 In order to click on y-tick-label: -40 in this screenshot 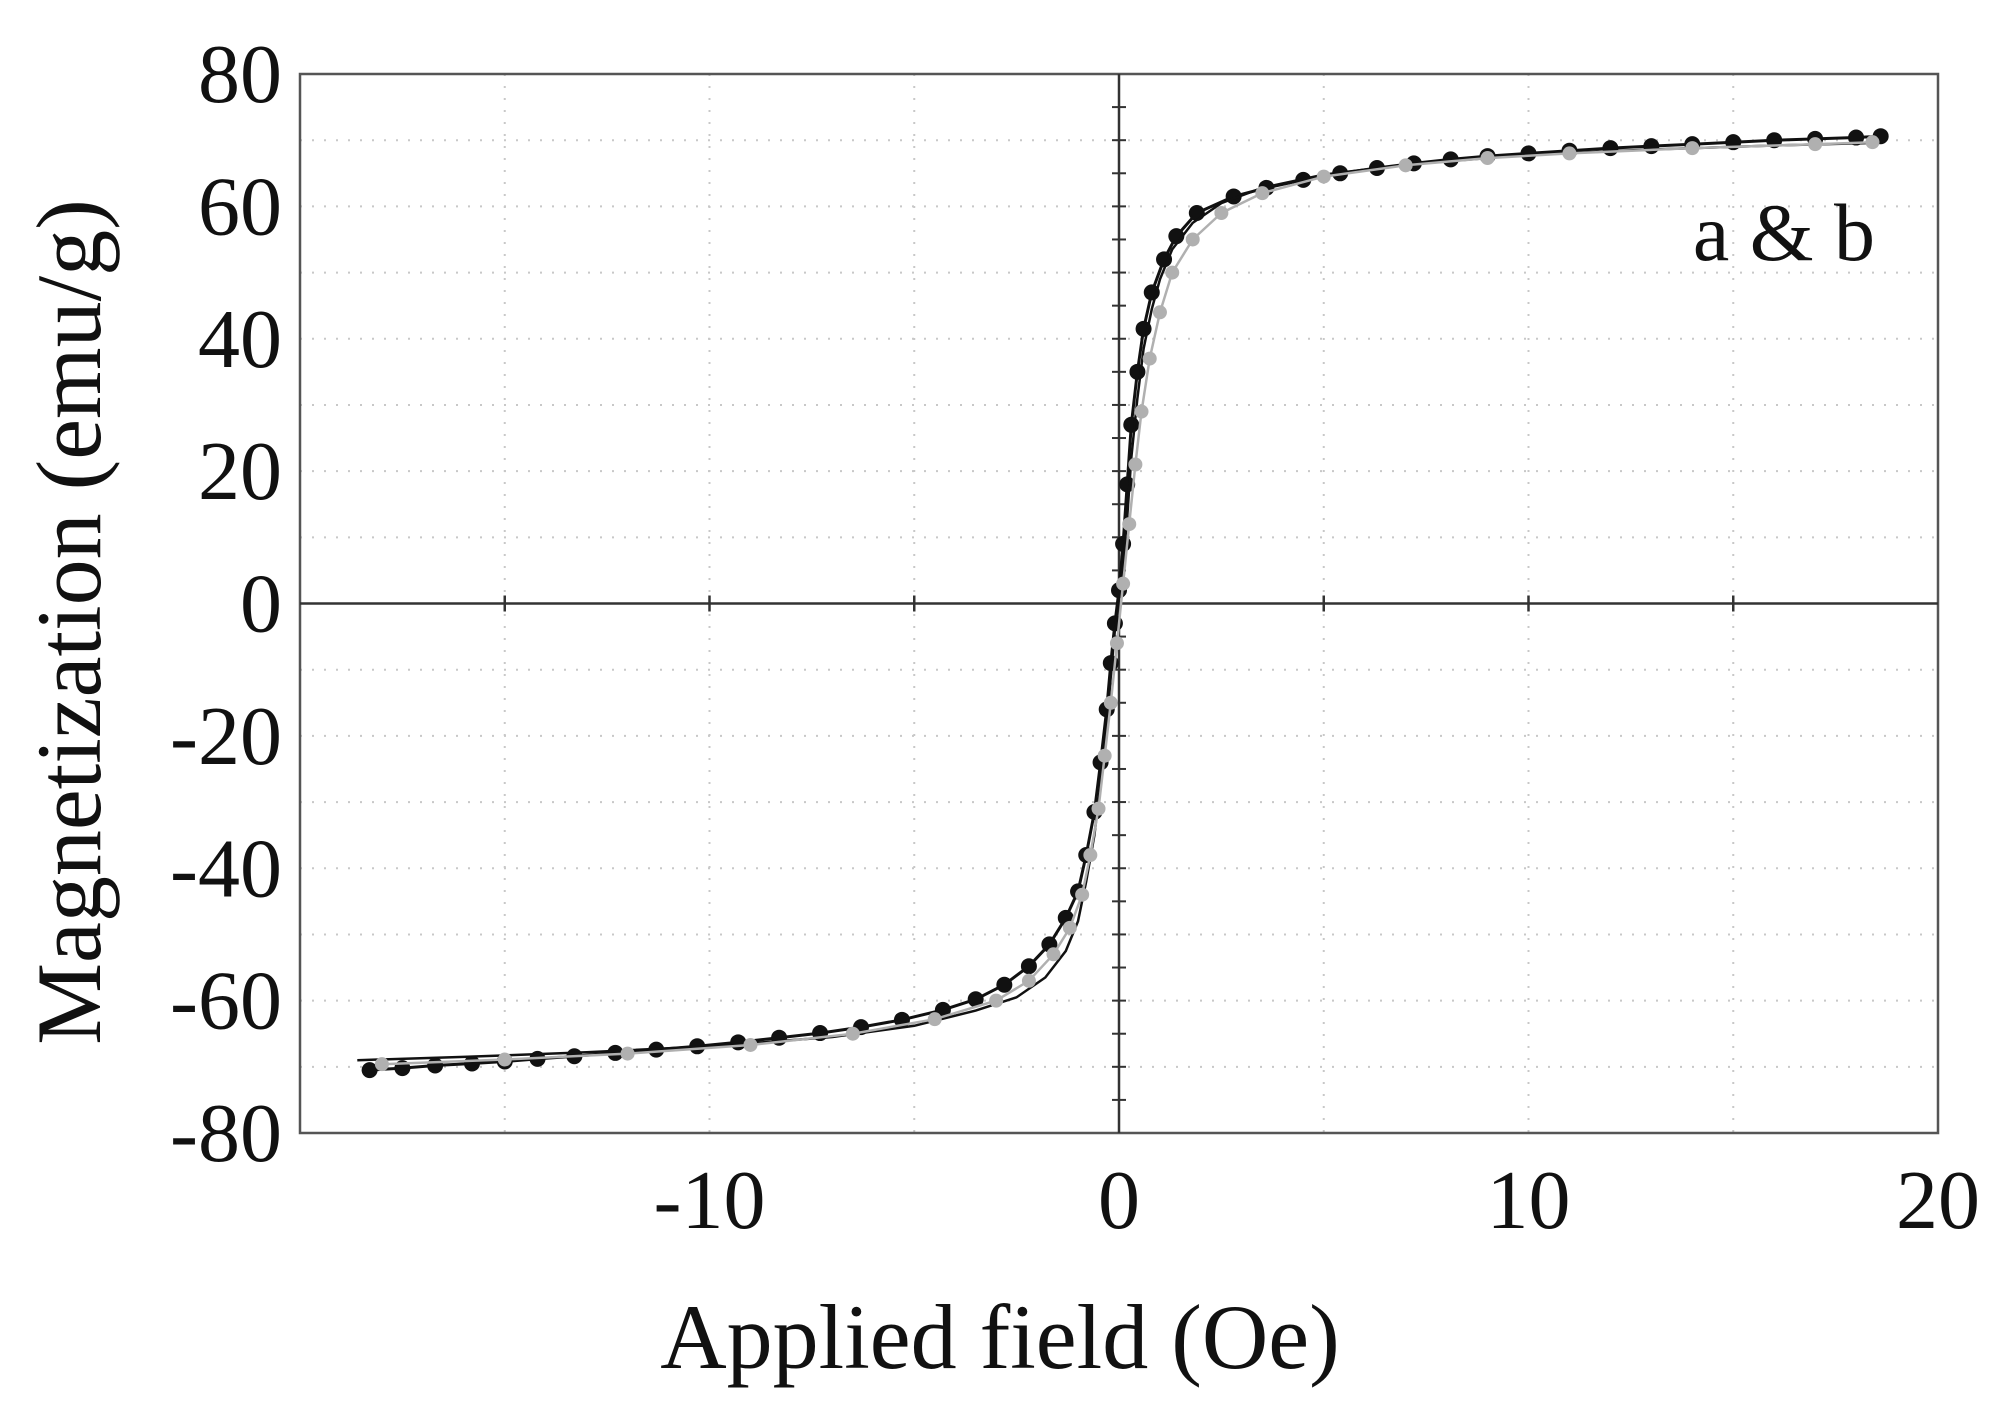, I will do `click(226, 868)`.